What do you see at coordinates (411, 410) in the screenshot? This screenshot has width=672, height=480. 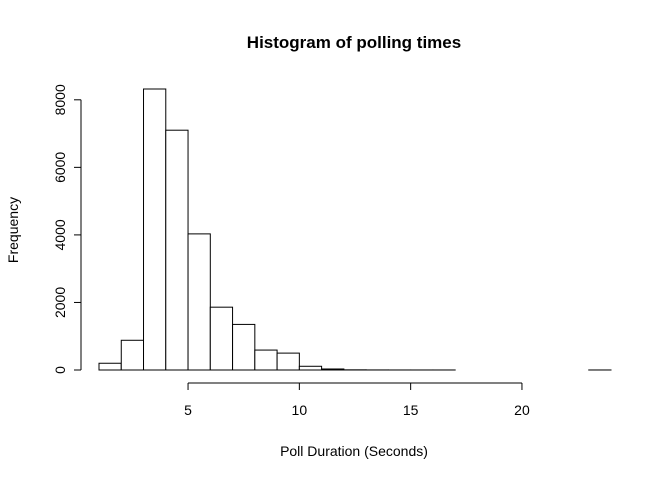 I see `x-tick-label: 15` at bounding box center [411, 410].